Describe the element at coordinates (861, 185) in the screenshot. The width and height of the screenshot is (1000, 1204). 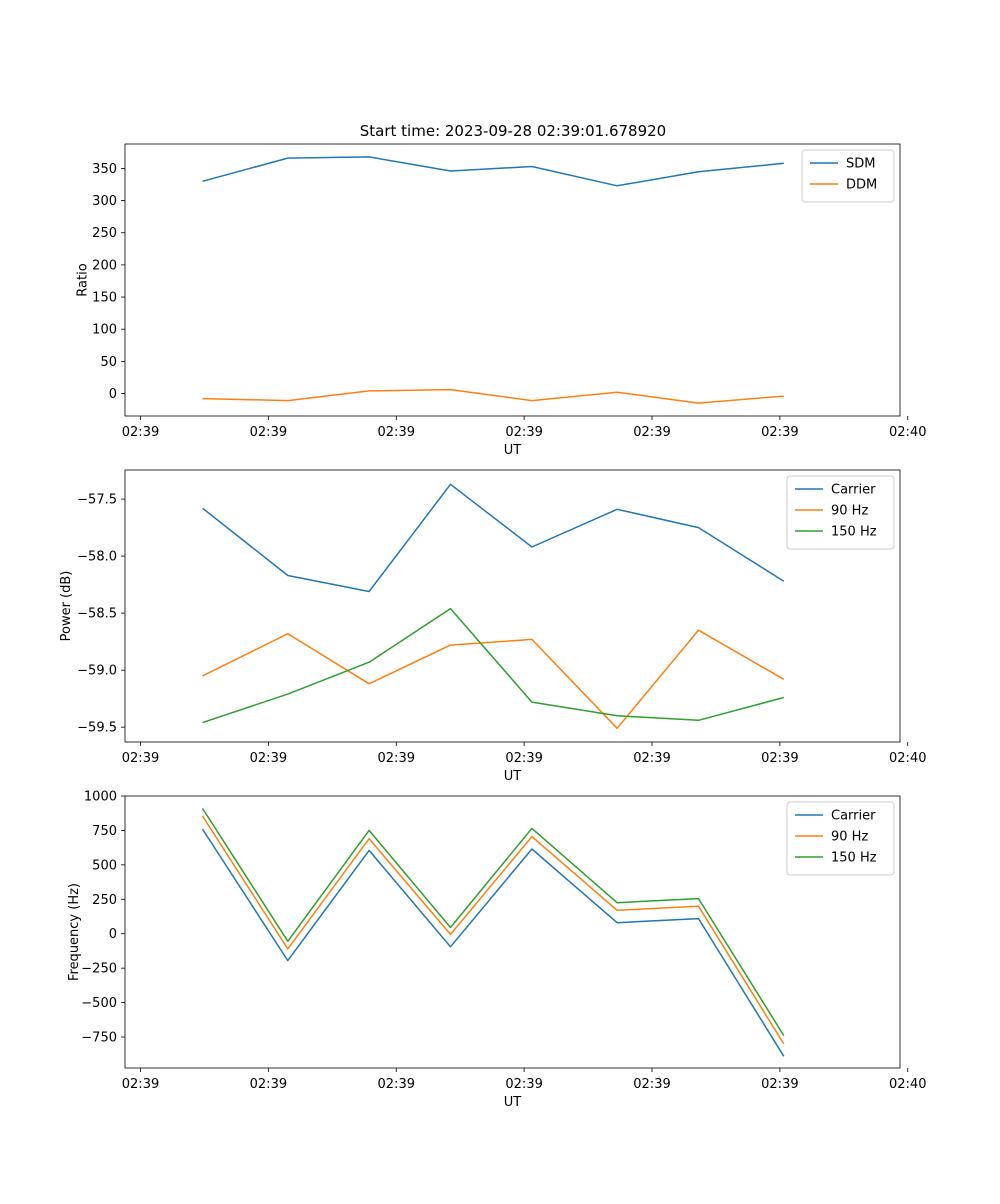
I see `legend-entry: DDM` at that location.